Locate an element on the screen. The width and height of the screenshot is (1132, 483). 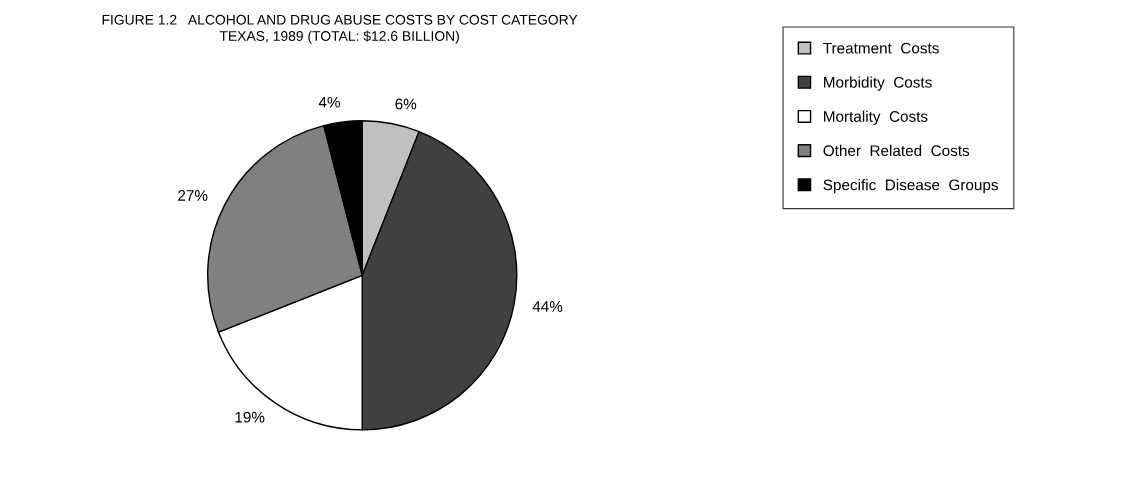
legend-label: Specific Disease Groups is located at coordinates (910, 186).